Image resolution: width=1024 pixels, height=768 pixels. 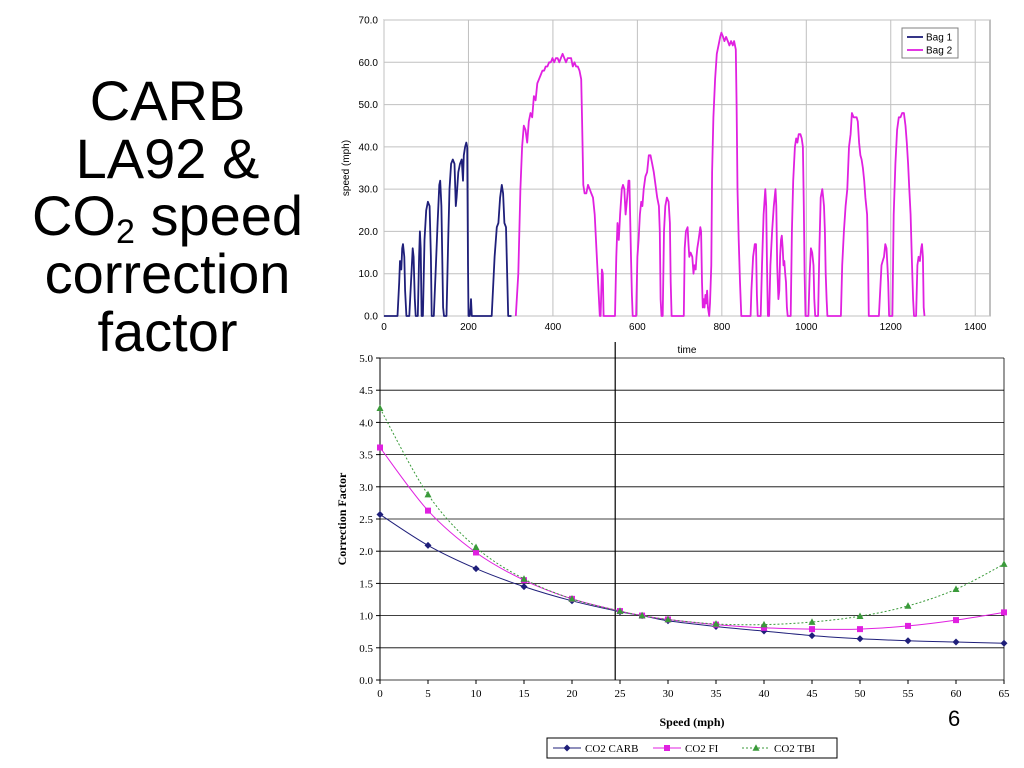 I want to click on y-tick-label: 40.0, so click(x=369, y=147).